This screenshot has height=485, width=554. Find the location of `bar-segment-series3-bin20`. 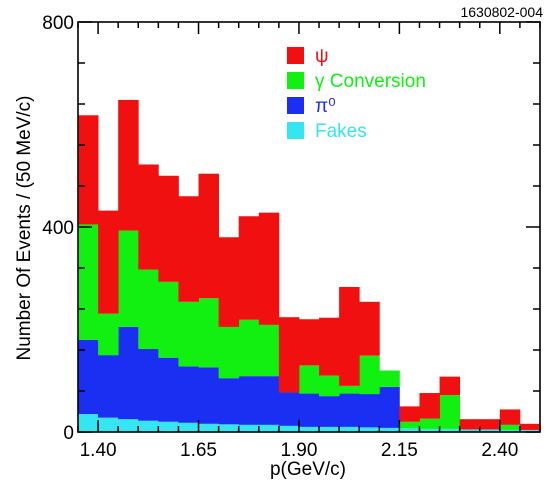

bar-segment-series3-bin20 is located at coordinates (490, 424).